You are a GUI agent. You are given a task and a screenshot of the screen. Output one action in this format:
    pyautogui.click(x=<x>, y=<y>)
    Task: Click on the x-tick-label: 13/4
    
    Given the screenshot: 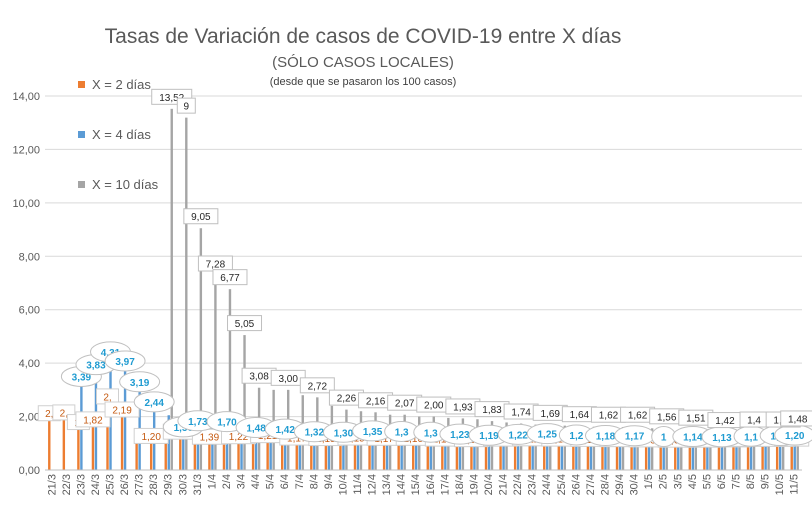 What is the action you would take?
    pyautogui.click(x=387, y=484)
    